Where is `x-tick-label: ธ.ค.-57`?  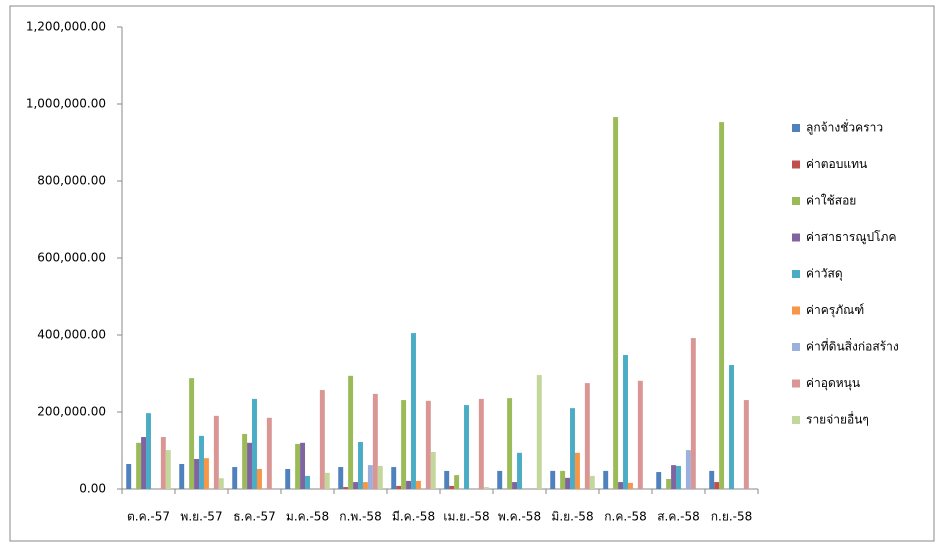 x-tick-label: ธ.ค.-57 is located at coordinates (254, 517).